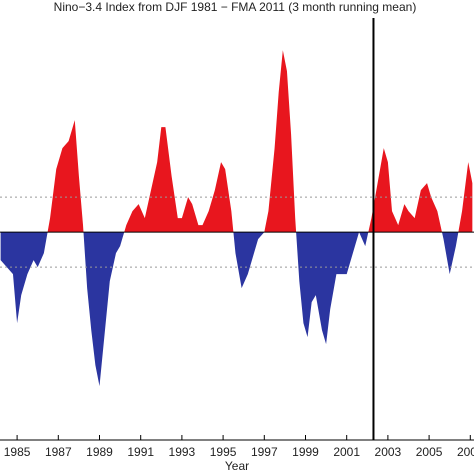 The image size is (474, 474). Describe the element at coordinates (264, 452) in the screenshot. I see `x-tick-label: 1997` at that location.